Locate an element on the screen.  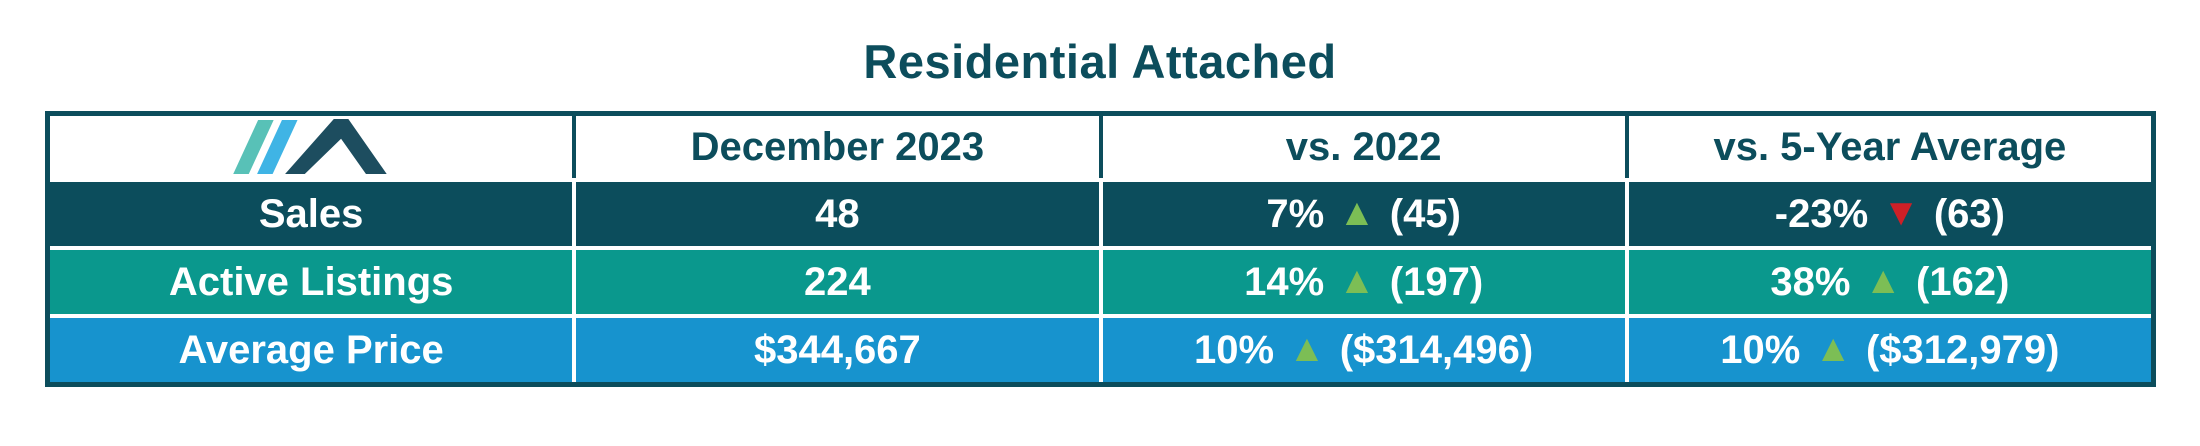
row-label-active-listings: Active Listings is located at coordinates (311, 282).